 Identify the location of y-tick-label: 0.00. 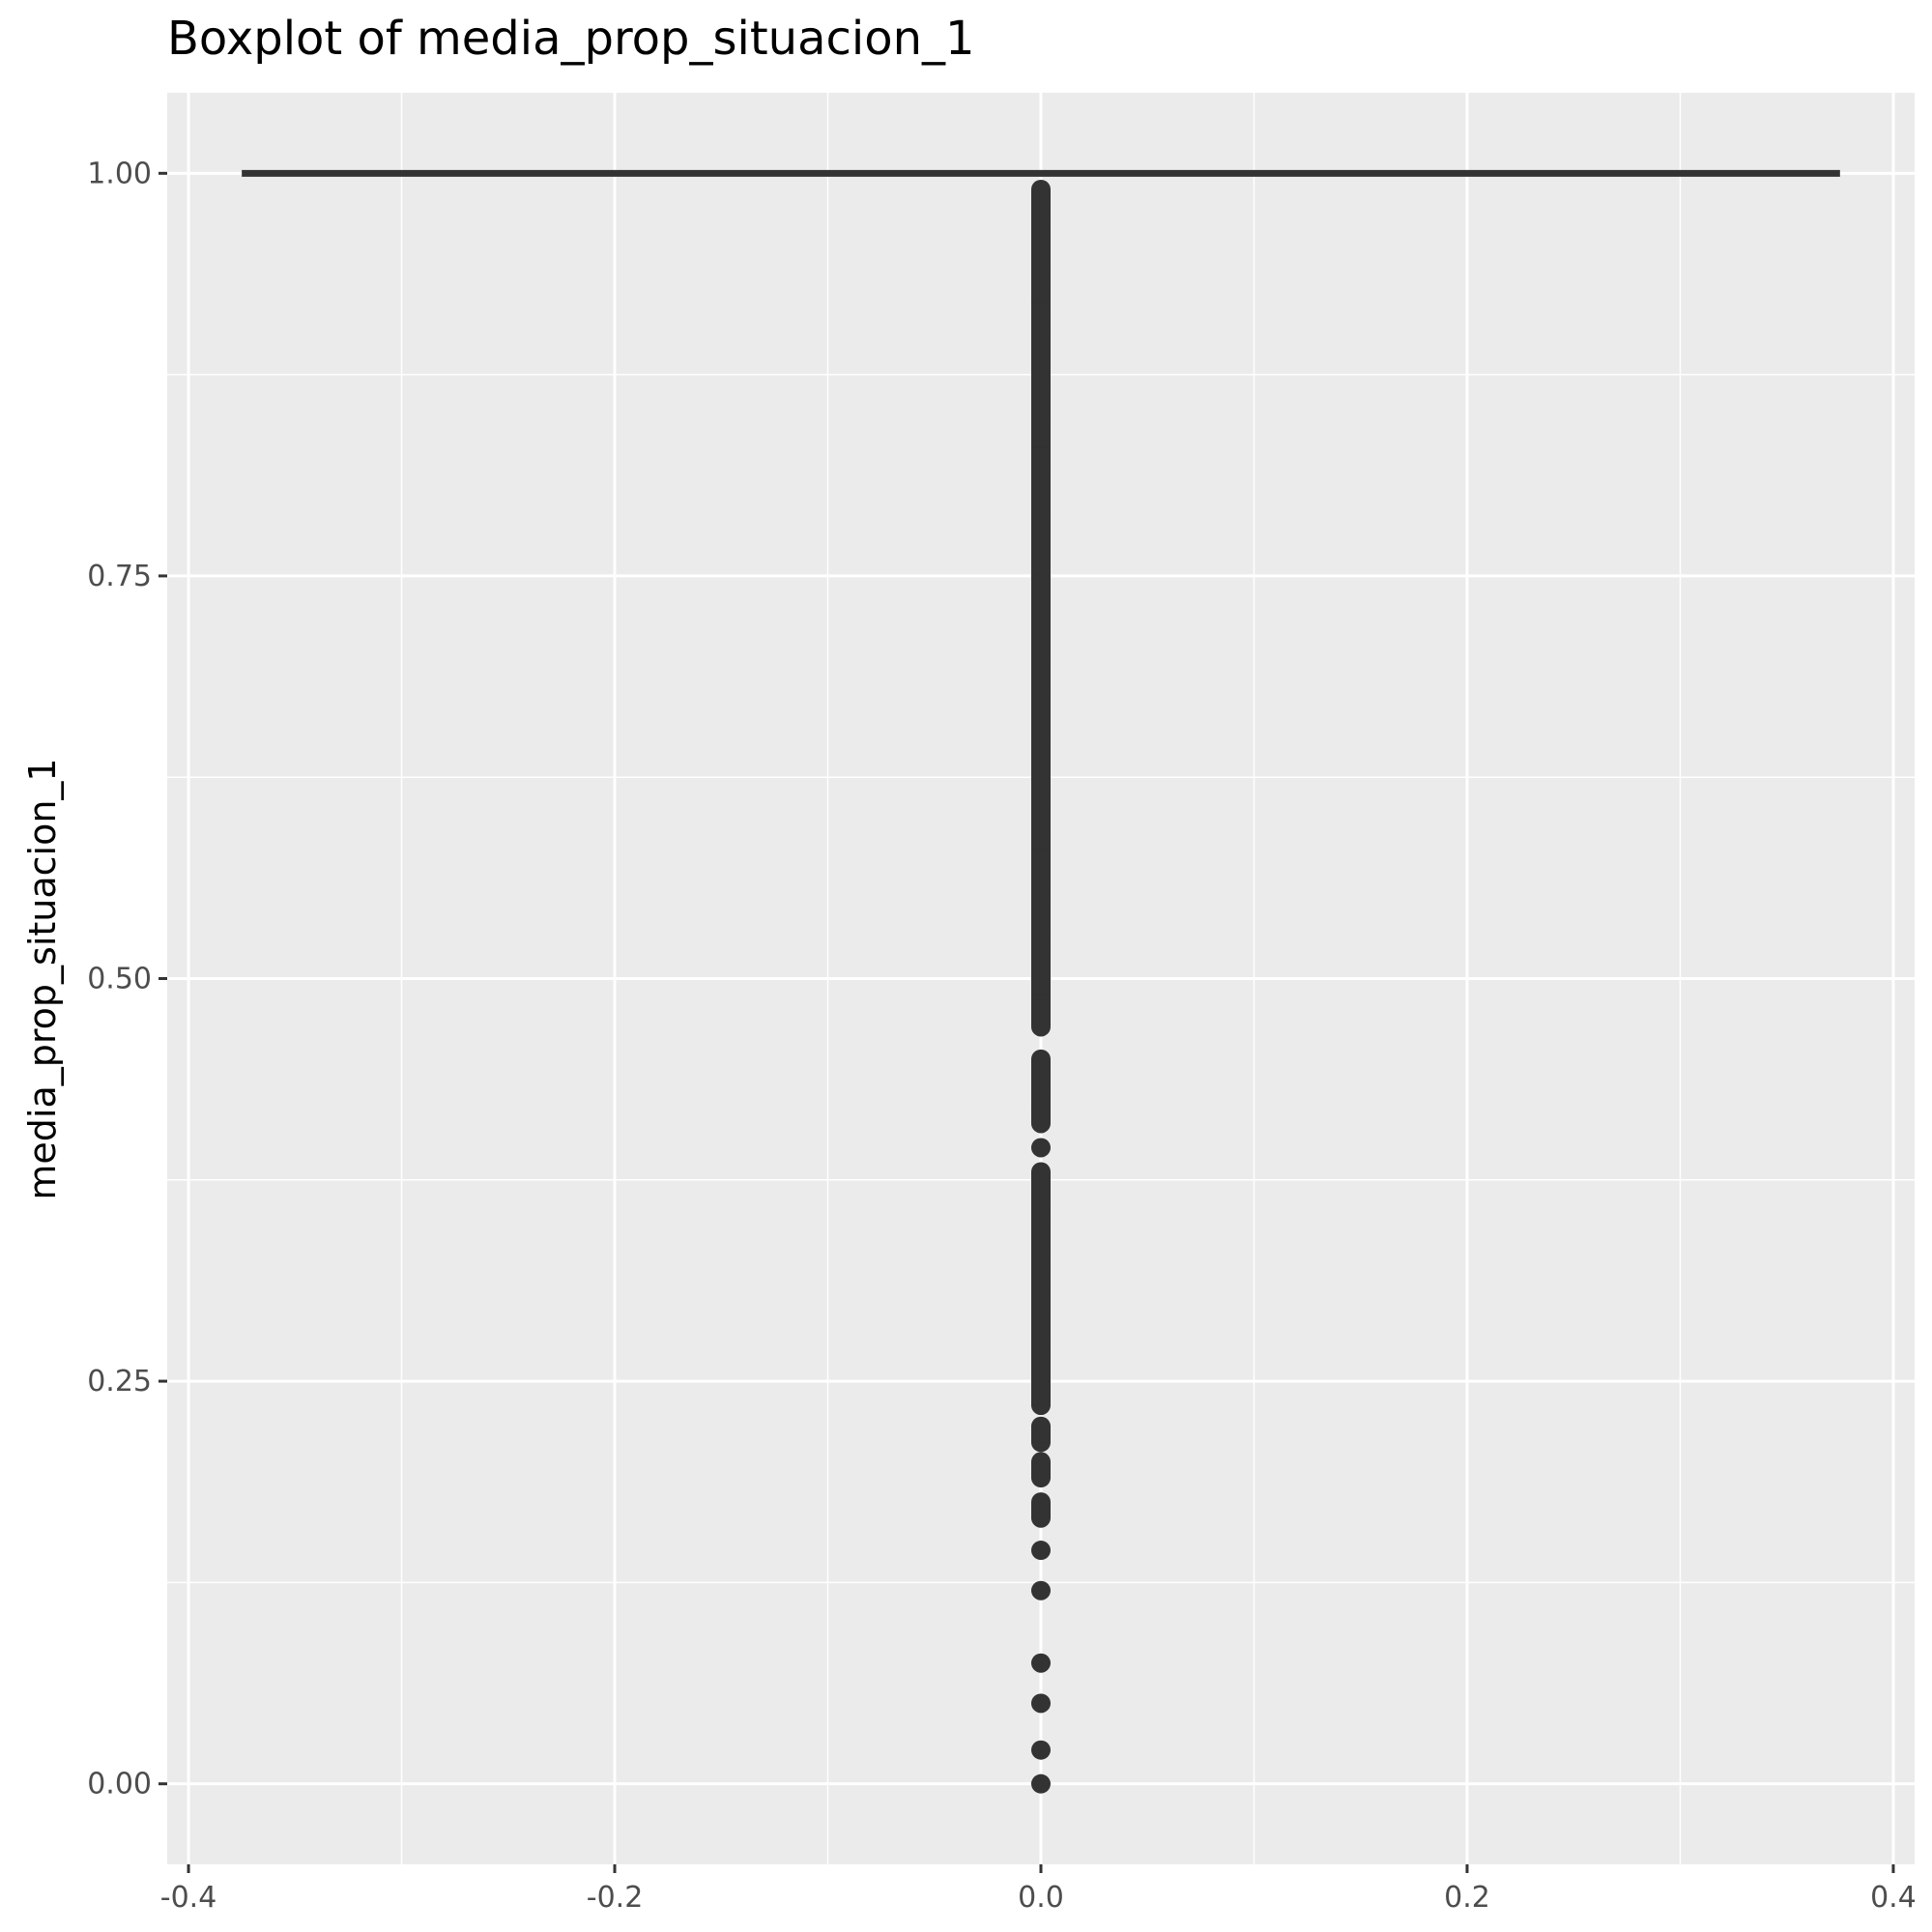
(119, 1785).